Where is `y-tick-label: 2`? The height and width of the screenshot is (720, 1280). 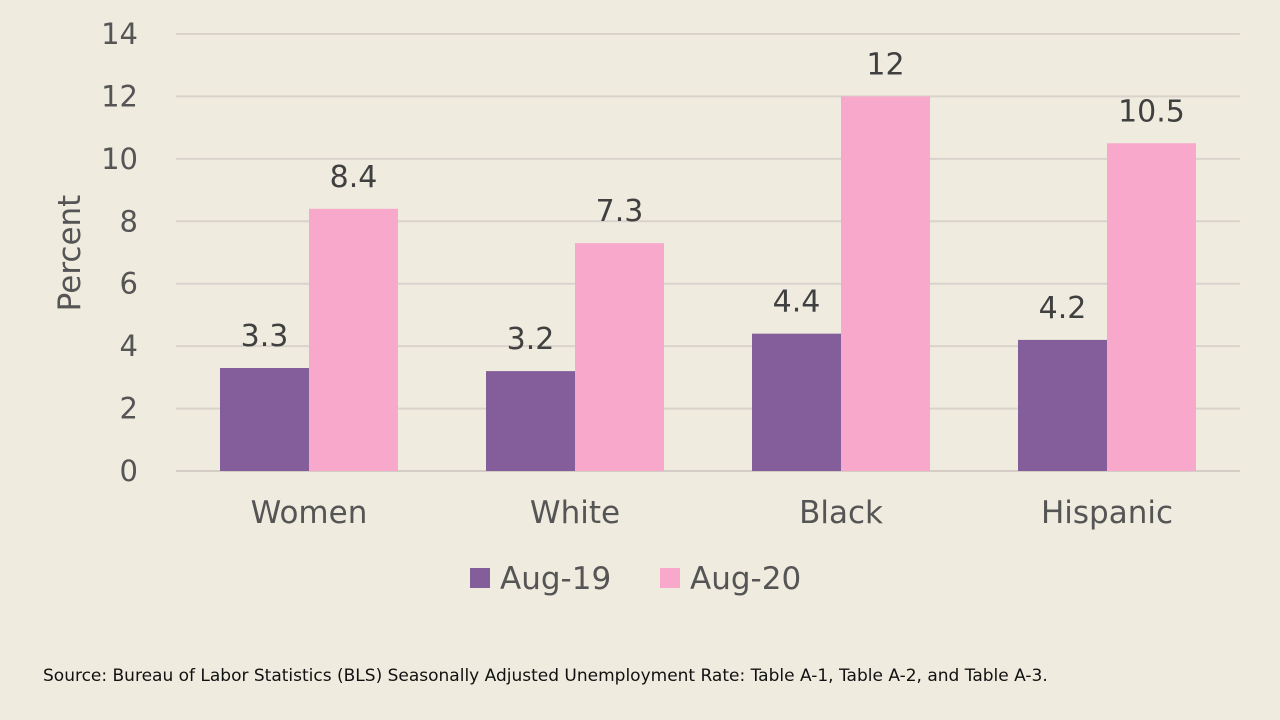
y-tick-label: 2 is located at coordinates (129, 409).